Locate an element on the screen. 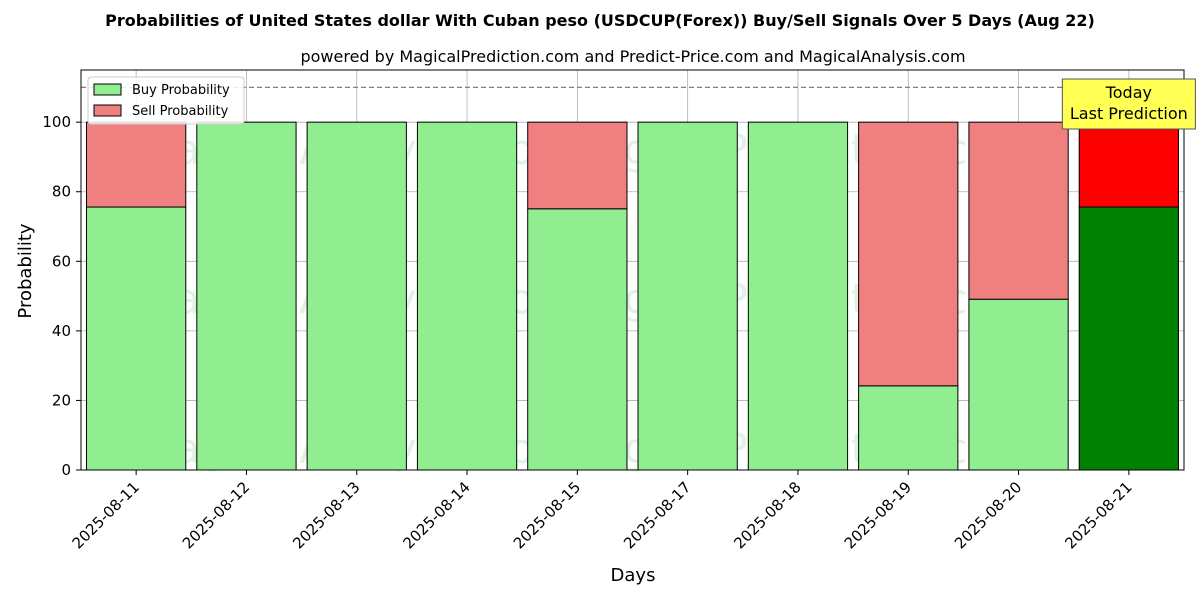  annotation-text: Today is located at coordinates (1128, 92).